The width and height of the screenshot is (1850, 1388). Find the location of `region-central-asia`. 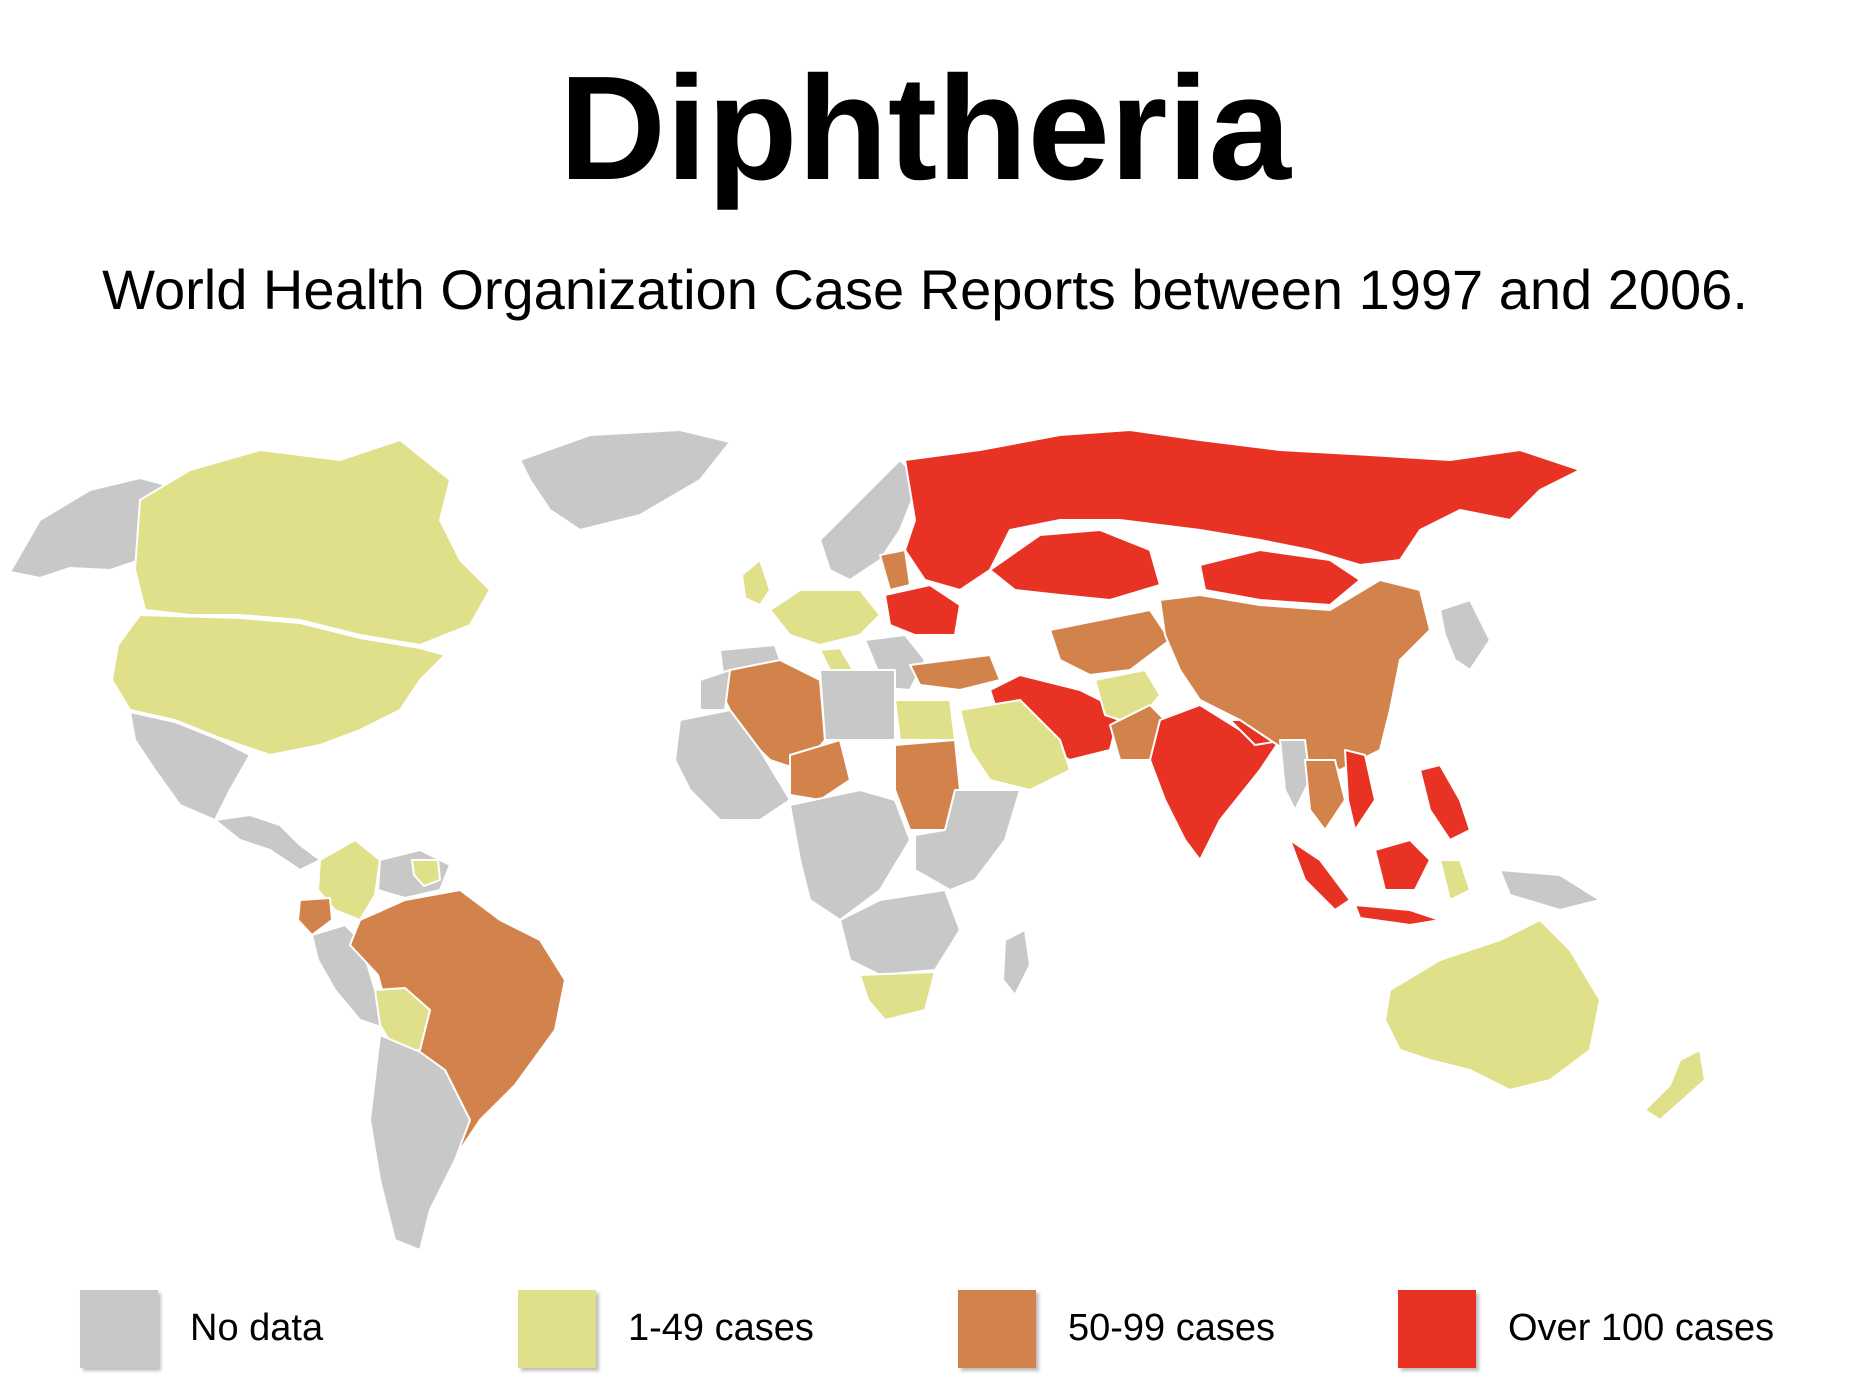

region-central-asia is located at coordinates (1110, 642).